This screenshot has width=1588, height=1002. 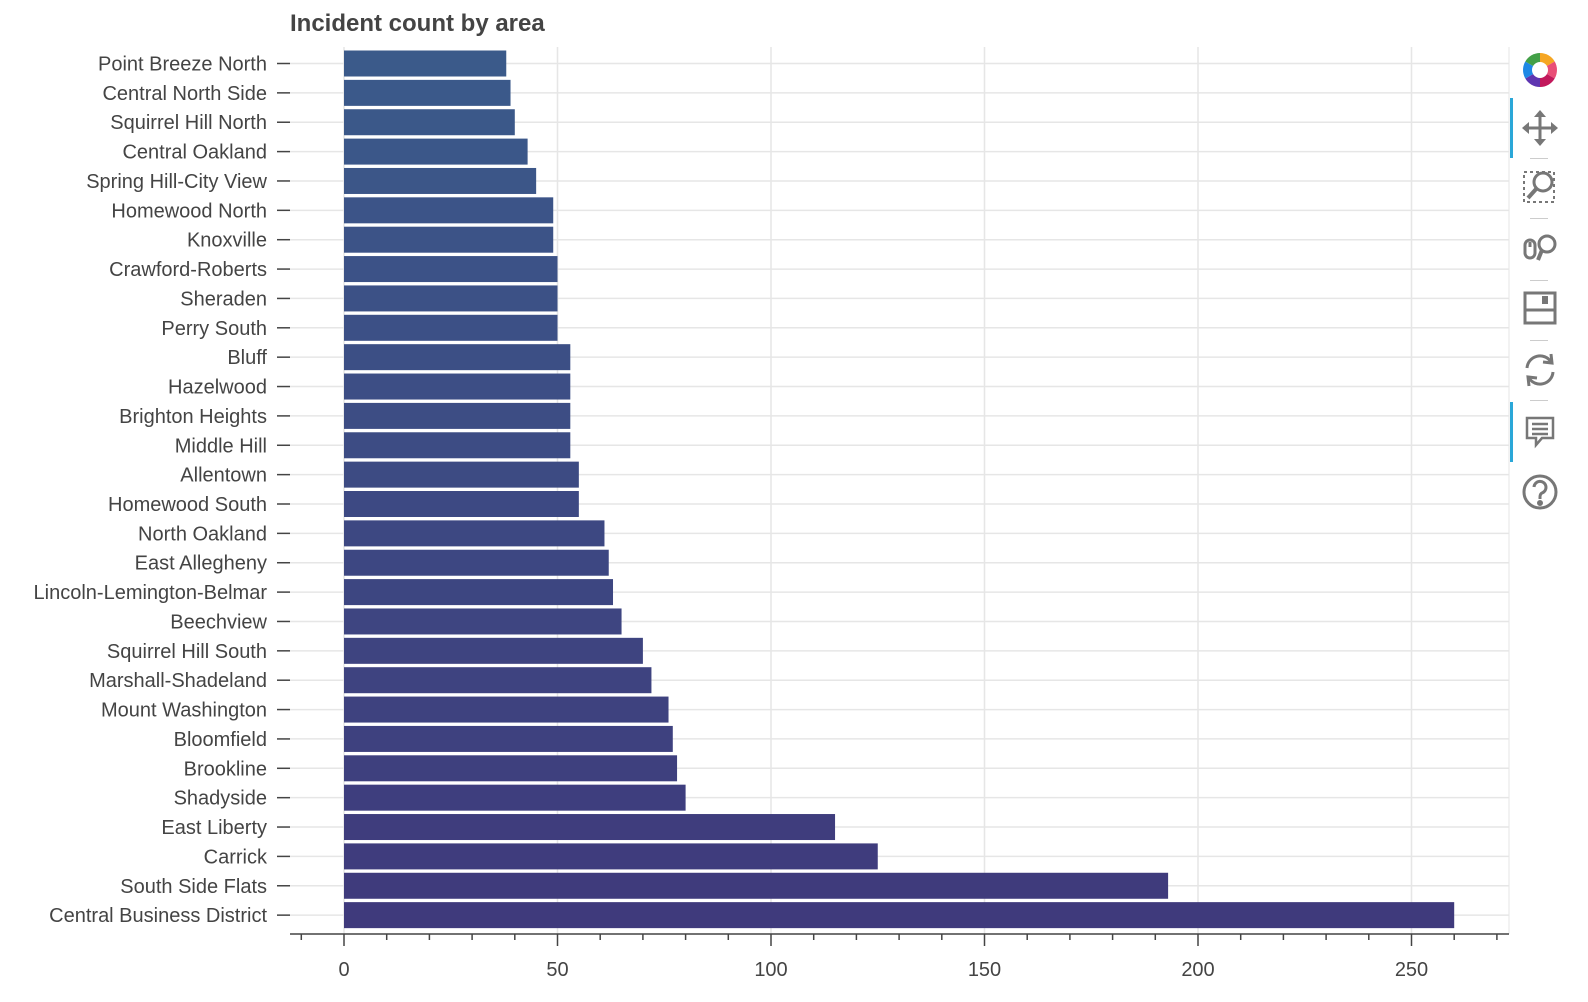 I want to click on y-tick-label: Lincoln-Lemington-Belmar, so click(x=151, y=593).